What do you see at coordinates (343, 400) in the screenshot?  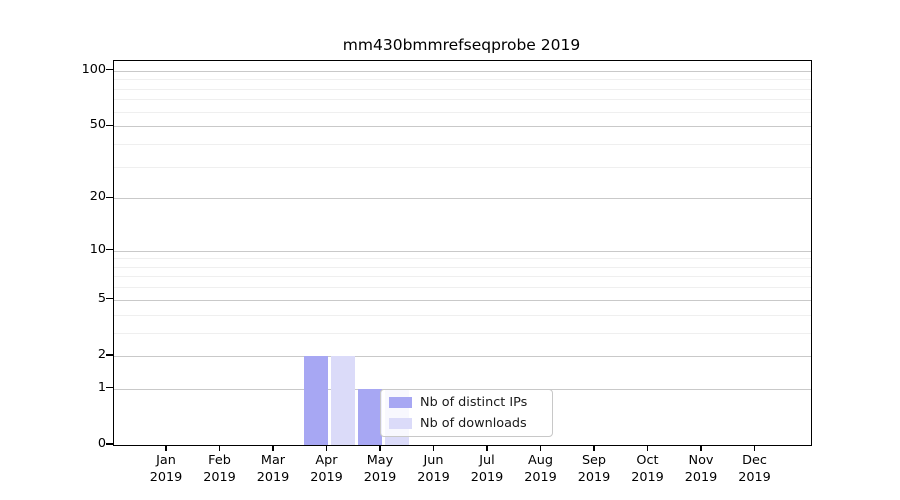 I see `bar-downloads` at bounding box center [343, 400].